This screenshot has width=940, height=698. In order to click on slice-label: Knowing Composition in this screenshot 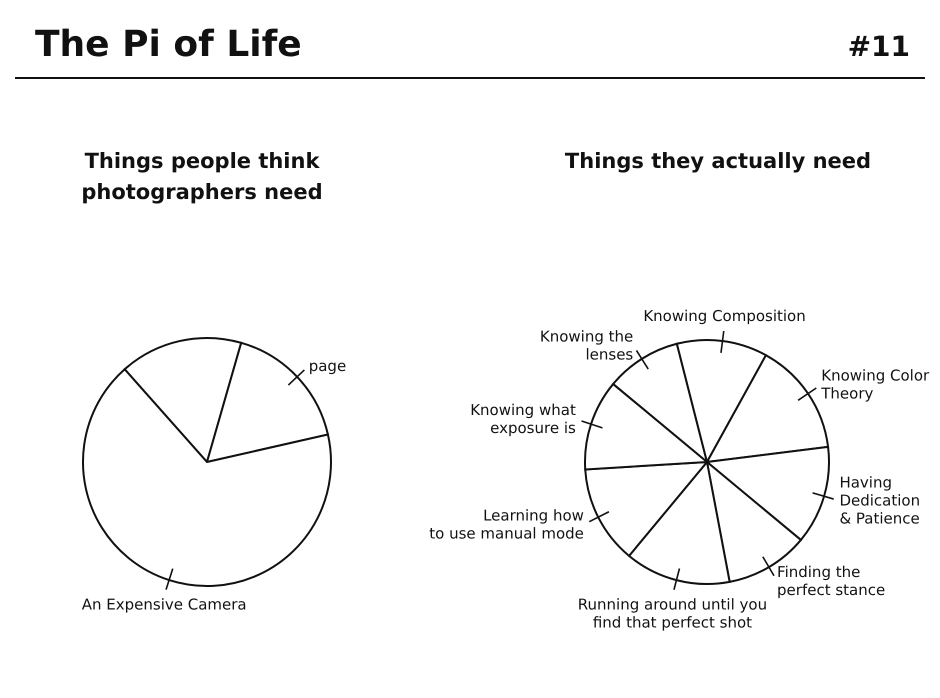, I will do `click(724, 316)`.